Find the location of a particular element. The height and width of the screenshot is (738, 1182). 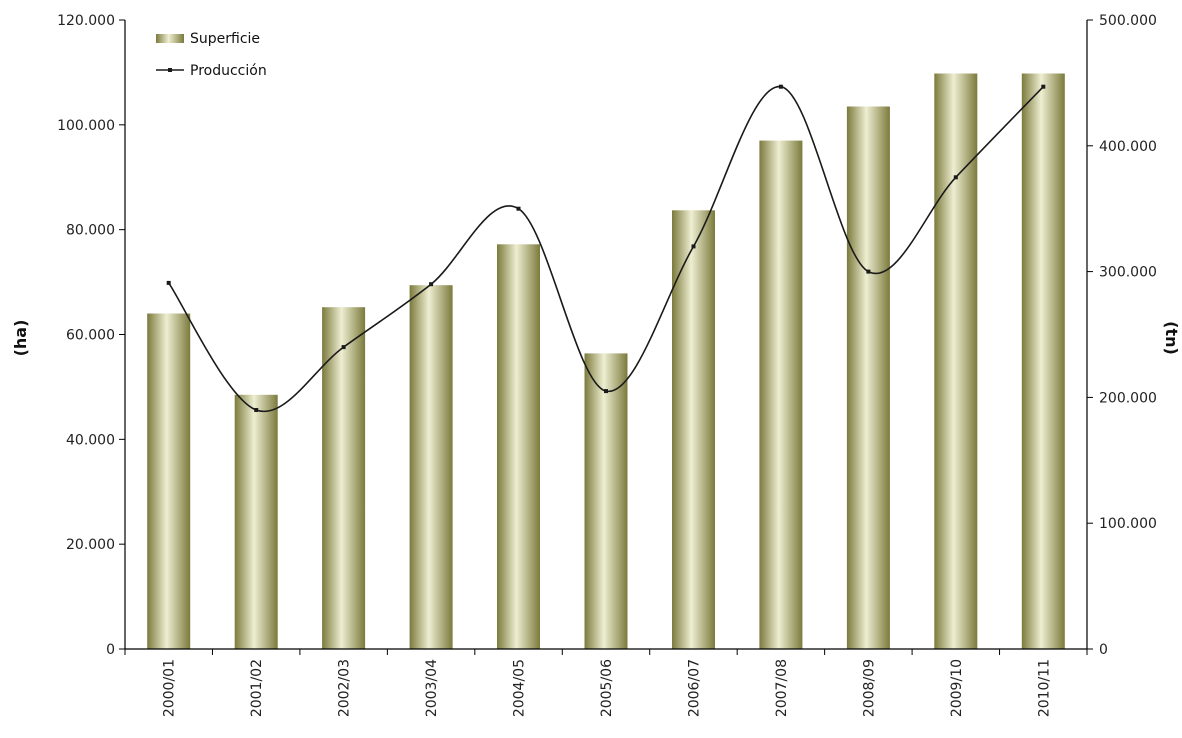

y-tick-label-left: 120.000 is located at coordinates (86, 21).